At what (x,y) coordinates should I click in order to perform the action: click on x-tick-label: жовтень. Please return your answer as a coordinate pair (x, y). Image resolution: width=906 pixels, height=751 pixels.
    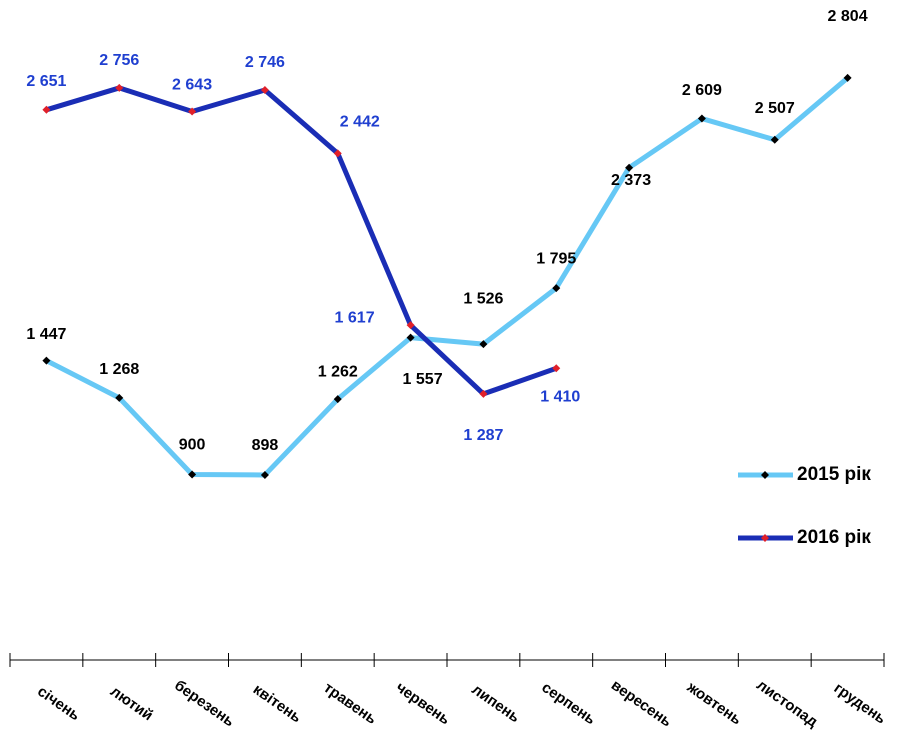
    Looking at the image, I should click on (714, 703).